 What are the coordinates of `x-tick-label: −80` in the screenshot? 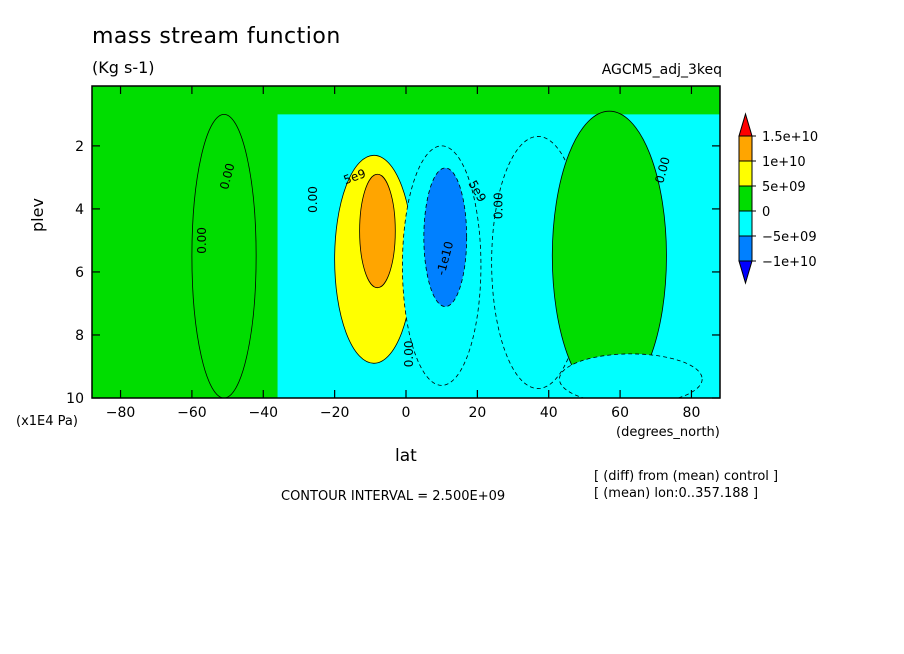 It's located at (121, 413).